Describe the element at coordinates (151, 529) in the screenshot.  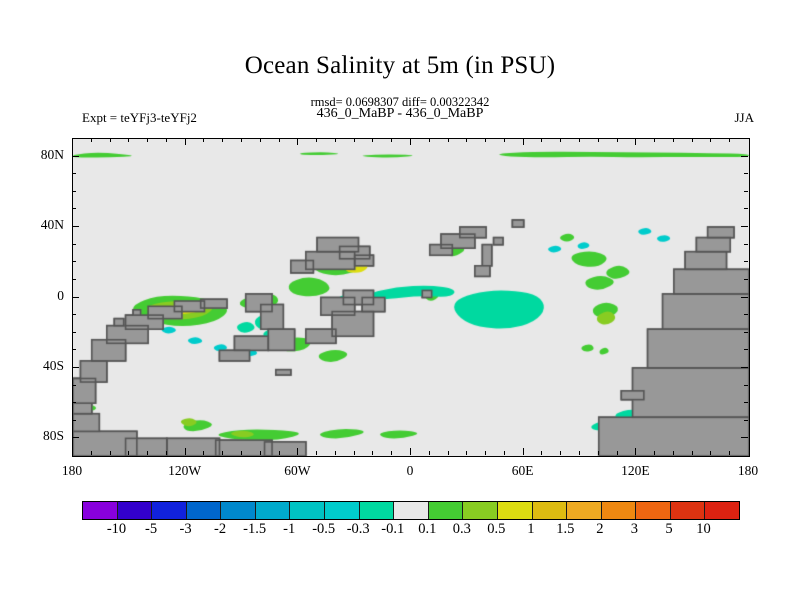
I see `colorbar-tick-label: -5` at that location.